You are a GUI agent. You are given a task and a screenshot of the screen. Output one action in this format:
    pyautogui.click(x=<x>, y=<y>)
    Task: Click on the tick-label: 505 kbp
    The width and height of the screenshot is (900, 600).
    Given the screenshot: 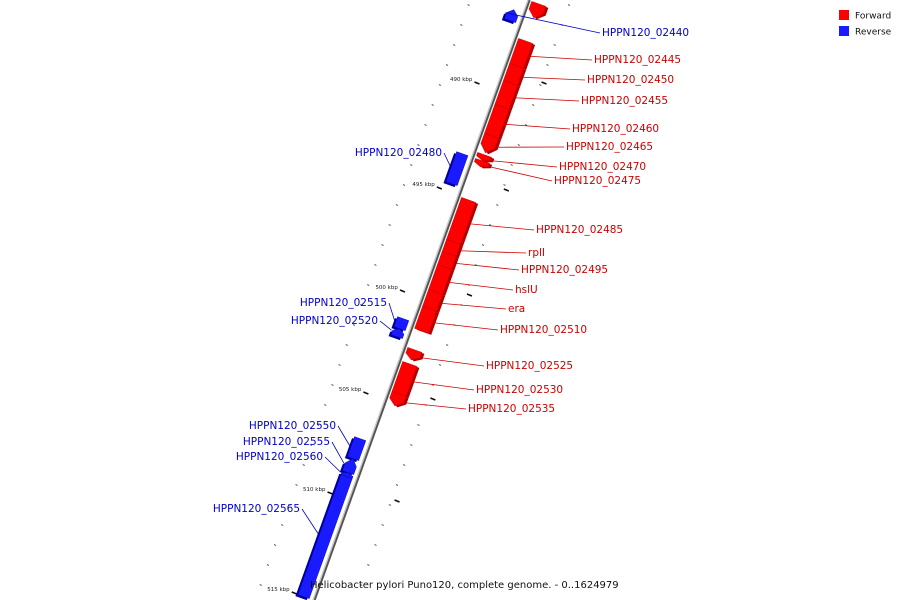 What is the action you would take?
    pyautogui.click(x=350, y=390)
    